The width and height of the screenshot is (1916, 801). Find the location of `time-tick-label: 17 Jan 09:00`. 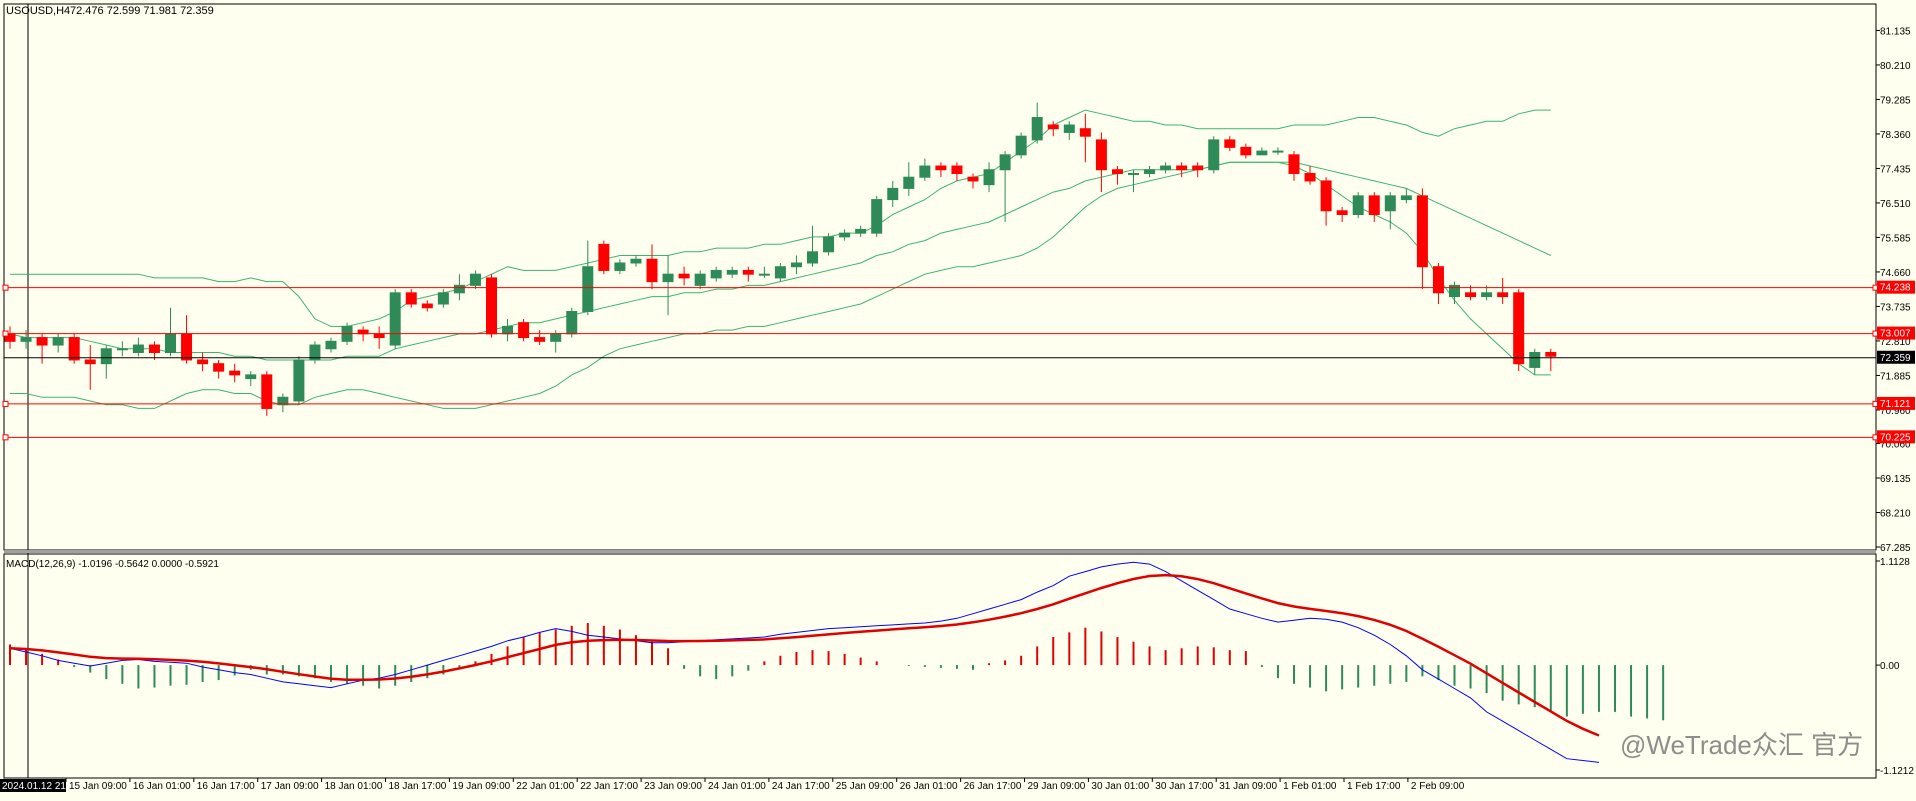

time-tick-label: 17 Jan 09:00 is located at coordinates (290, 786).